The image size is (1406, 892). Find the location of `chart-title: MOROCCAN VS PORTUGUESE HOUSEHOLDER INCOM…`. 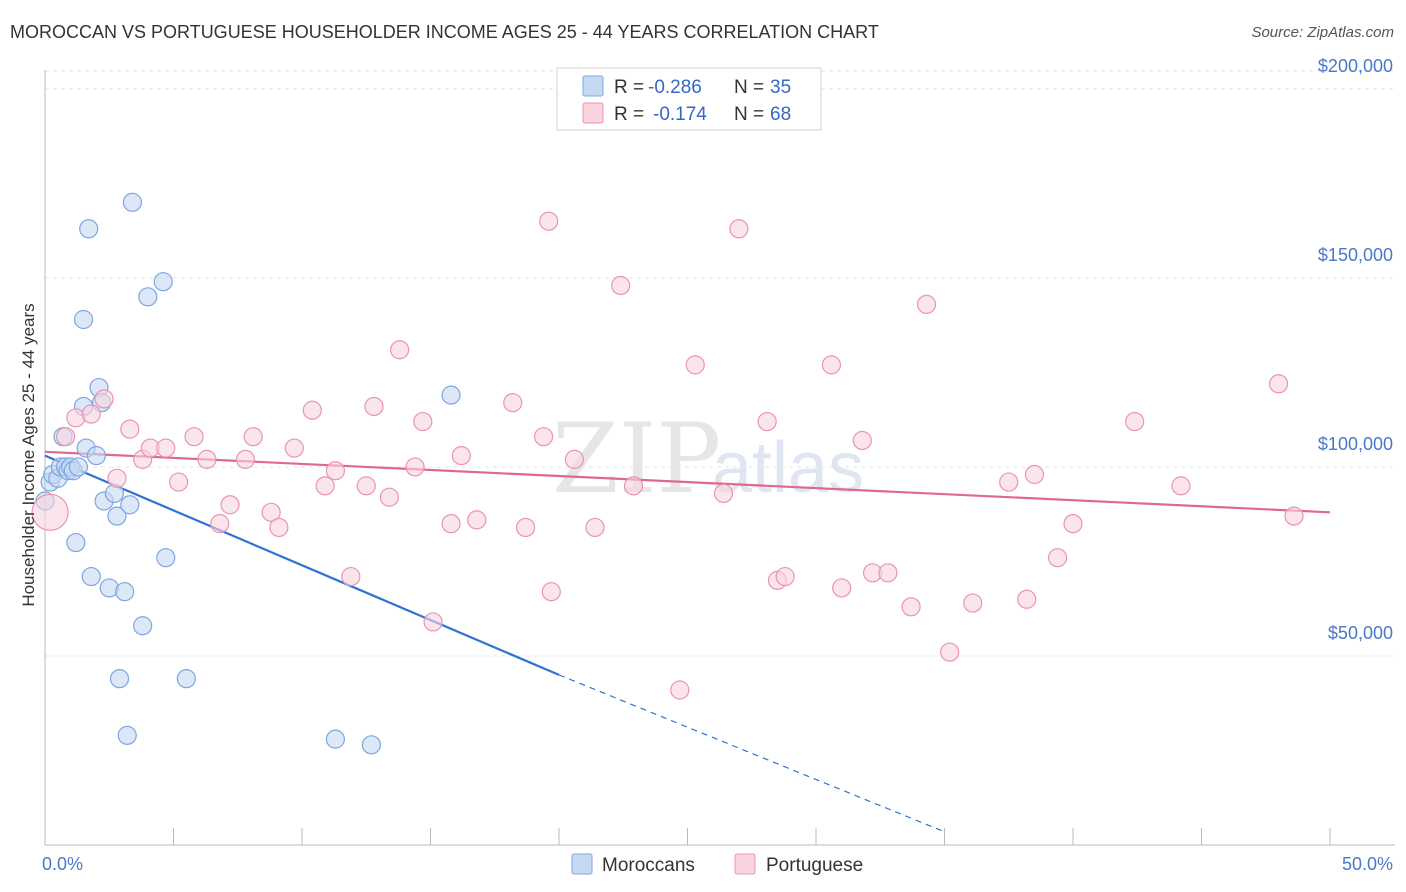

chart-title: MOROCCAN VS PORTUGUESE HOUSEHOLDER INCOM… is located at coordinates (444, 32).